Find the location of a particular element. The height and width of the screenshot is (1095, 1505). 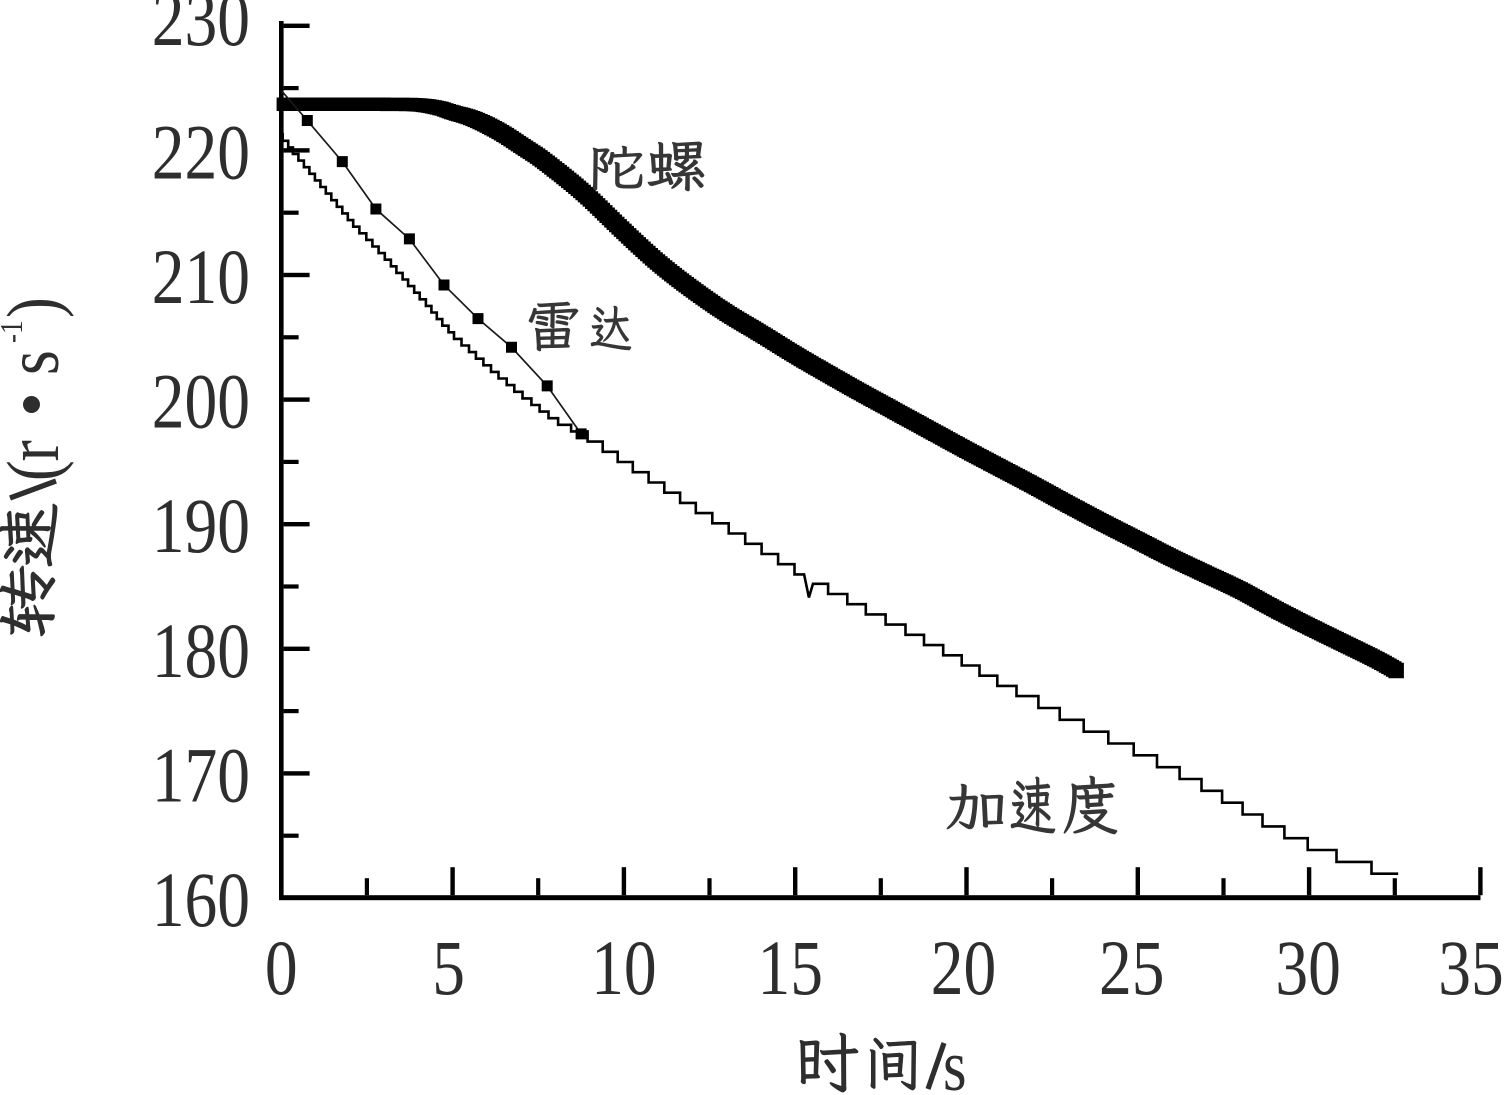

svg-text: 170 is located at coordinates (201, 775).